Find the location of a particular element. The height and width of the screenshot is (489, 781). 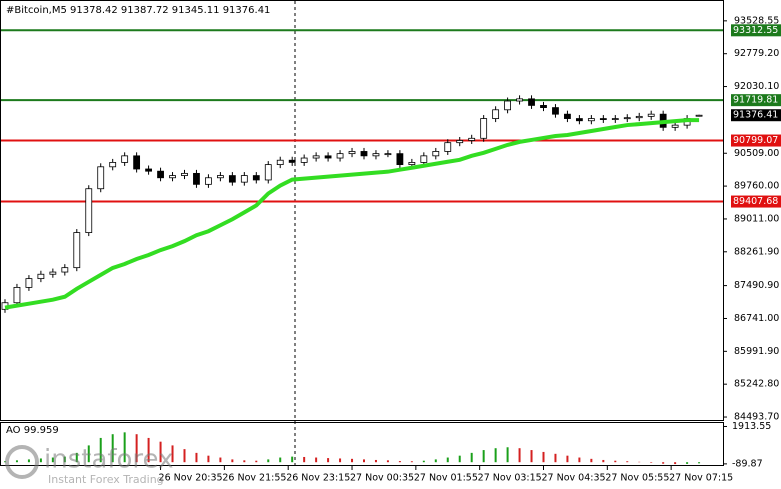

watermark: instaforex Instant Forex Trading is located at coordinates (89, 465).